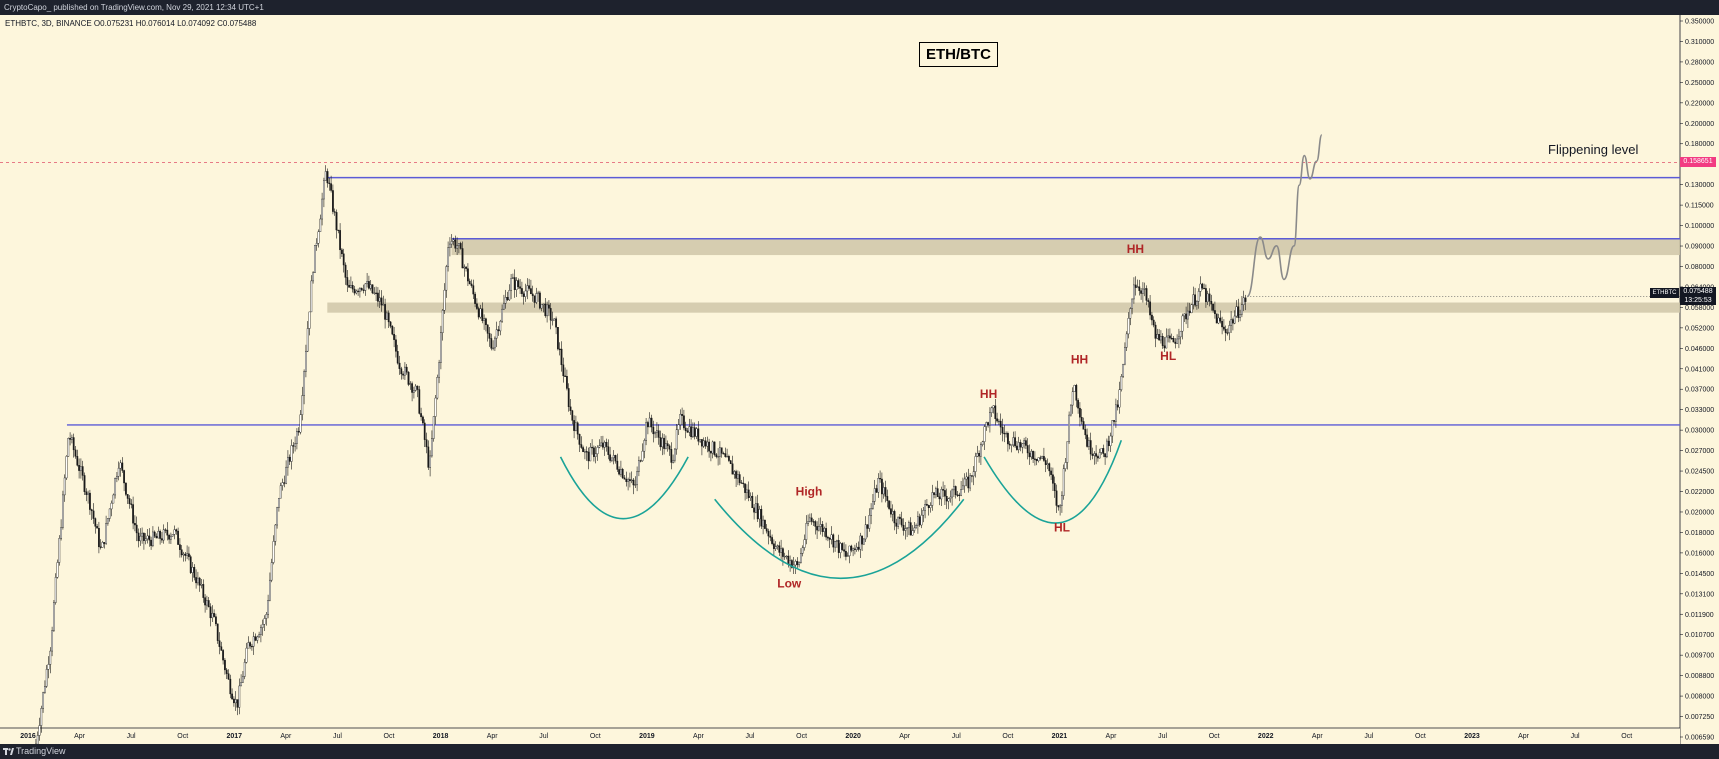  What do you see at coordinates (1699, 431) in the screenshot?
I see `y-tick-label: 0.030000` at bounding box center [1699, 431].